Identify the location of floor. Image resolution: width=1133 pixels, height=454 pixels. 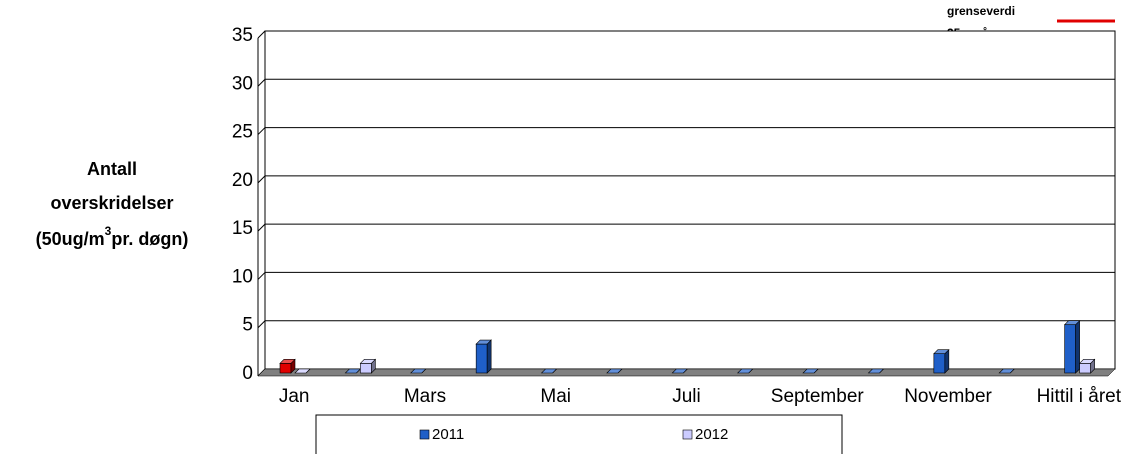
(686, 372).